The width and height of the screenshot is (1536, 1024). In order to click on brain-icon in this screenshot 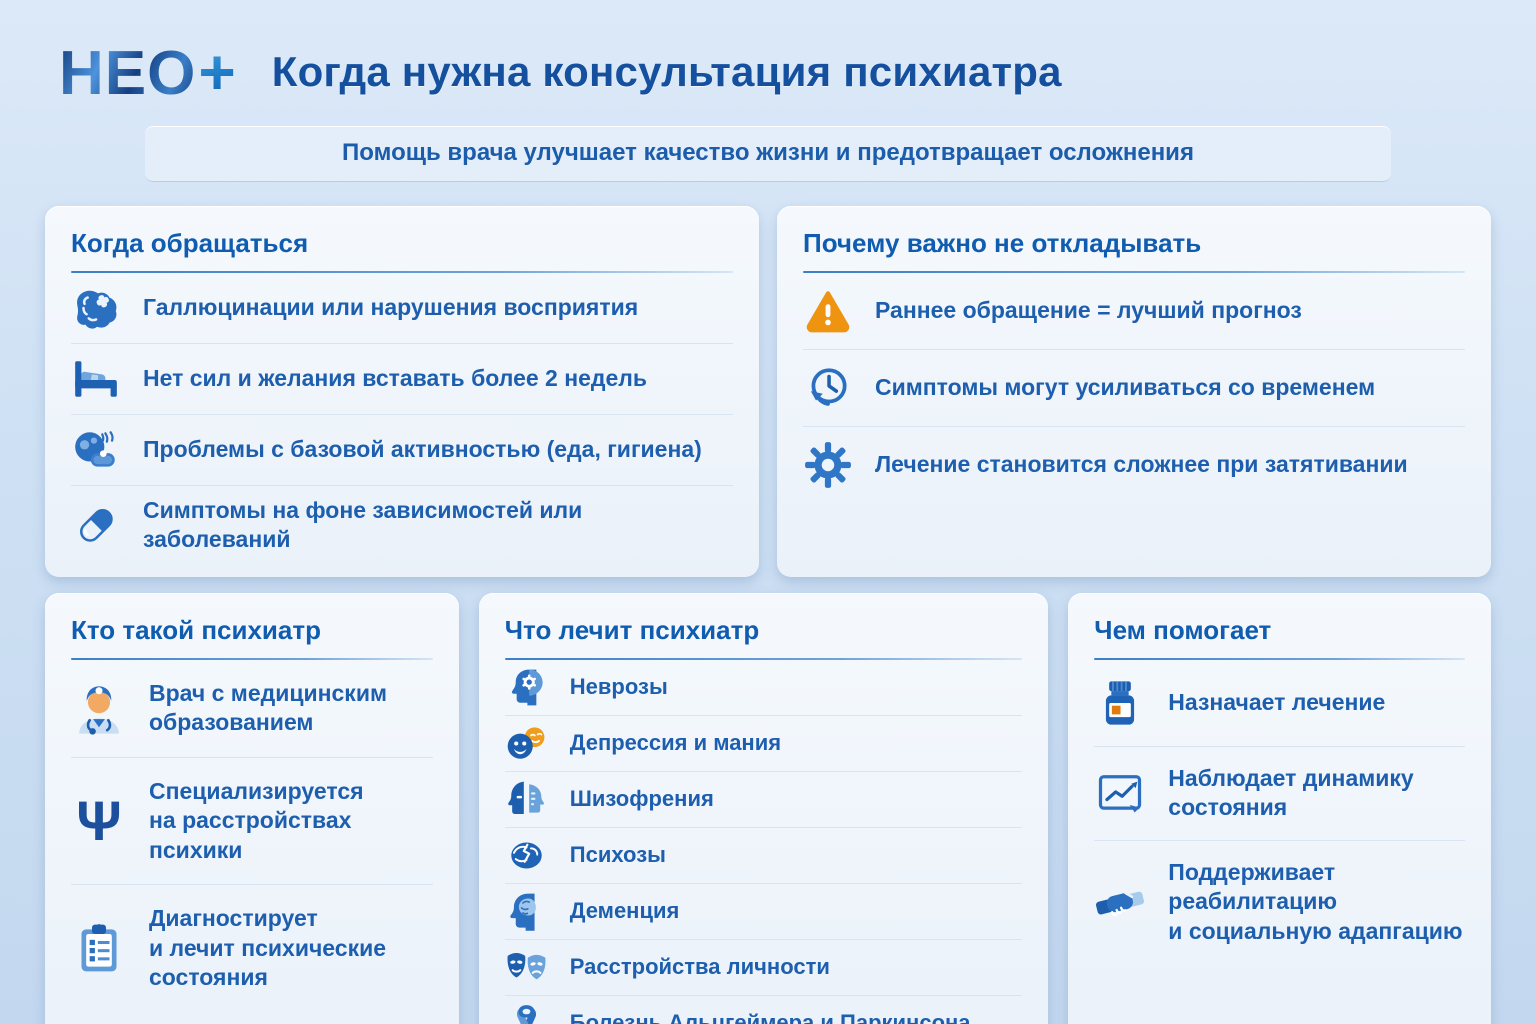, I will do `click(96, 308)`.